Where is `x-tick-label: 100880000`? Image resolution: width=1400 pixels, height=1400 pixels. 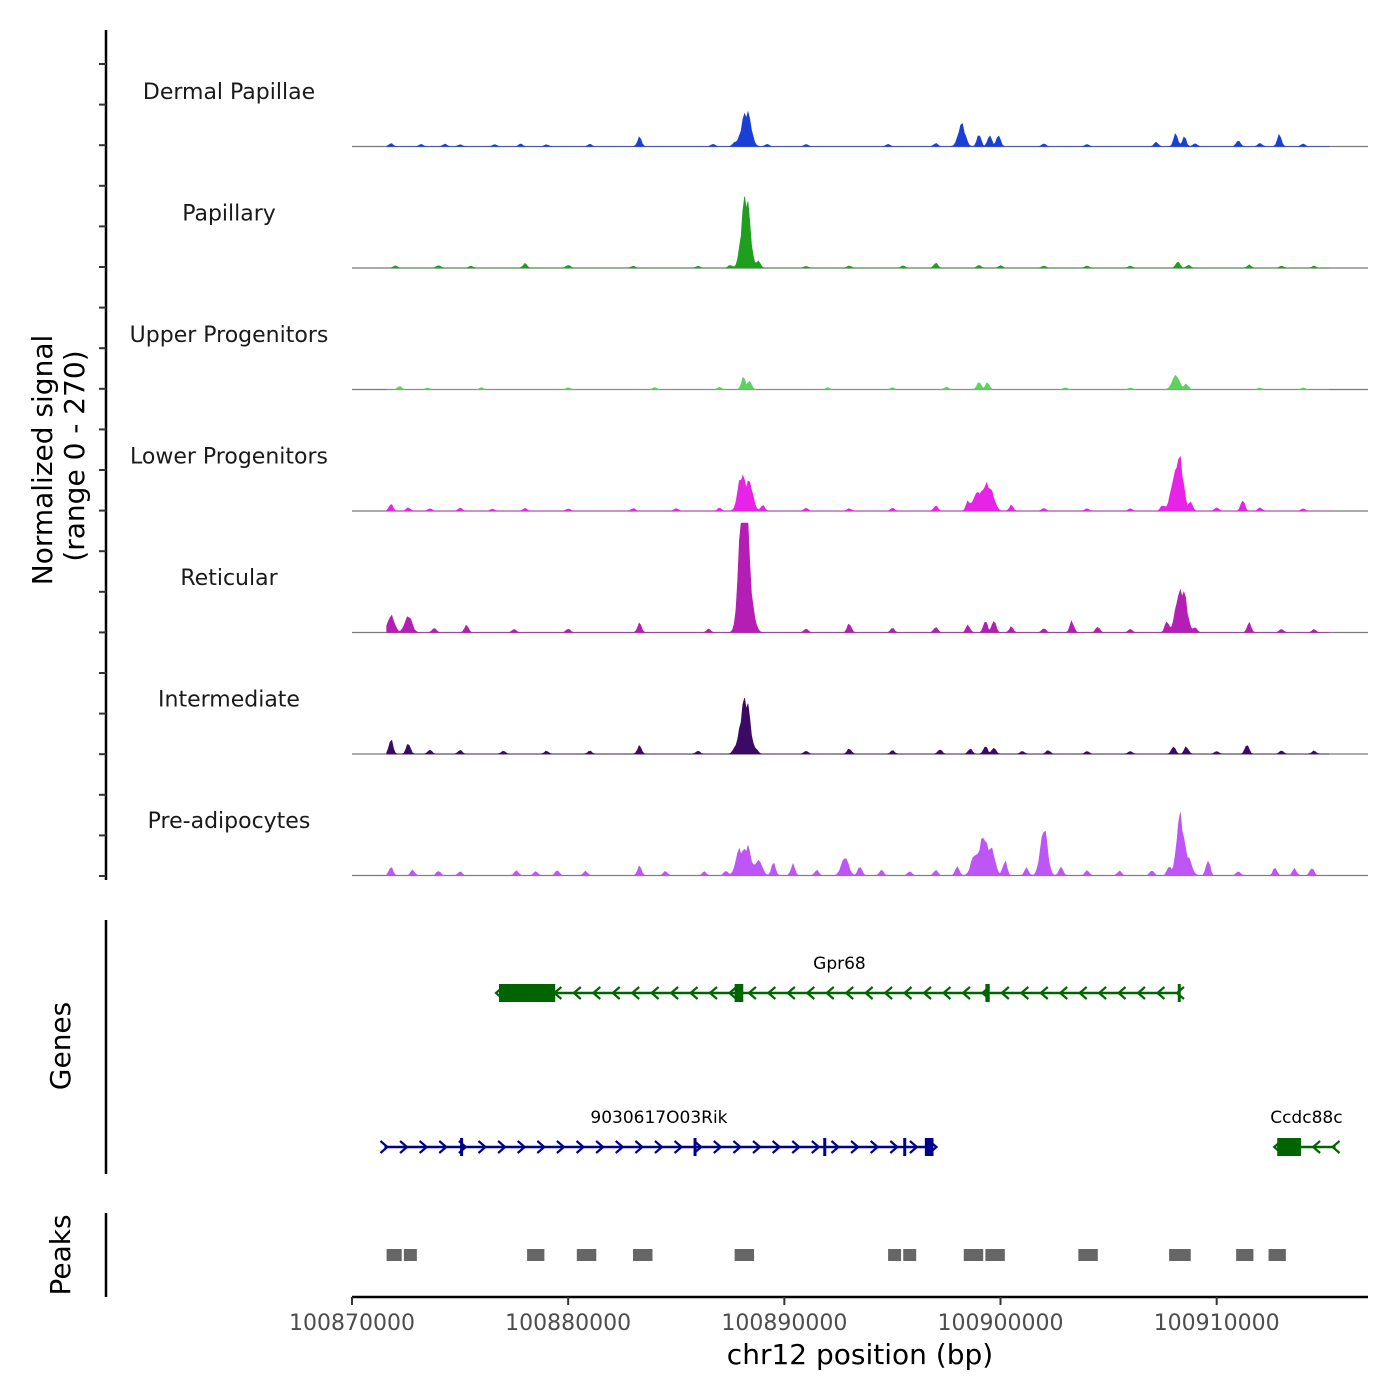 x-tick-label: 100880000 is located at coordinates (568, 1323).